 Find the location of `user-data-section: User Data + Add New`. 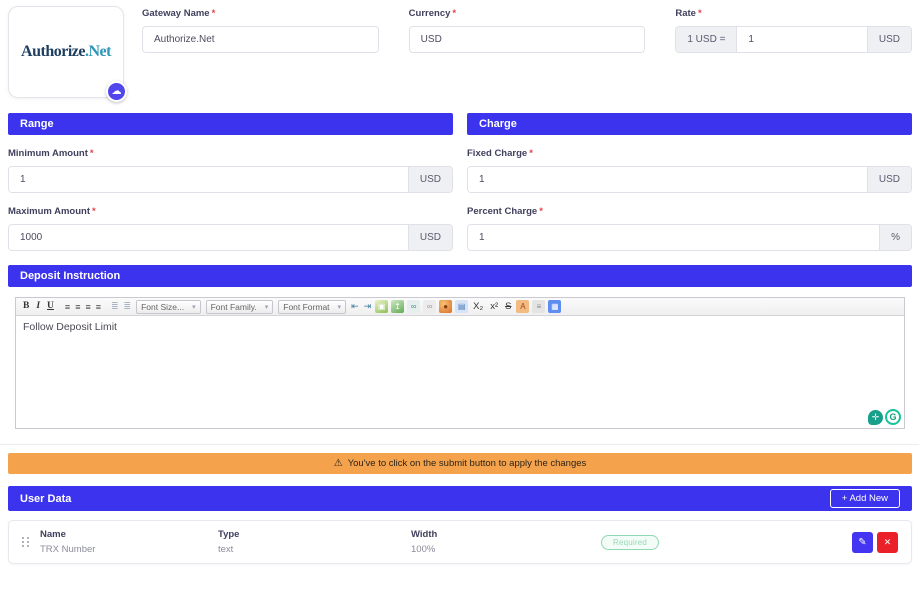

user-data-section: User Data + Add New is located at coordinates (460, 498).